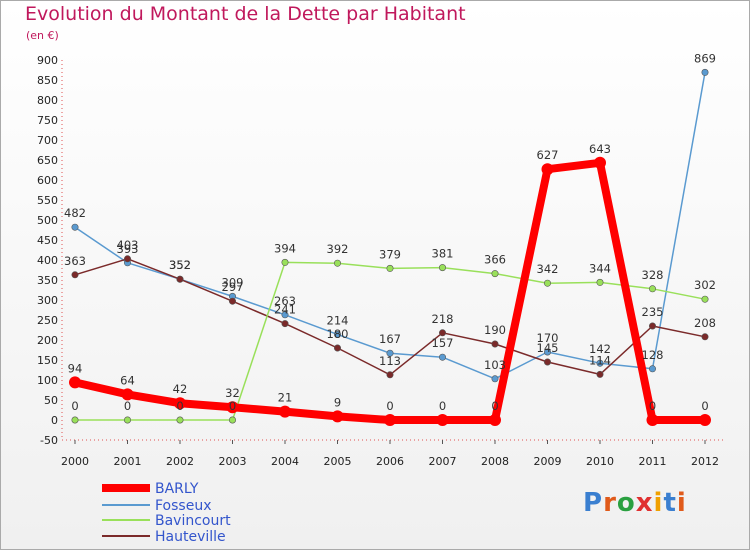  I want to click on x-tick-label: 2008, so click(495, 461).